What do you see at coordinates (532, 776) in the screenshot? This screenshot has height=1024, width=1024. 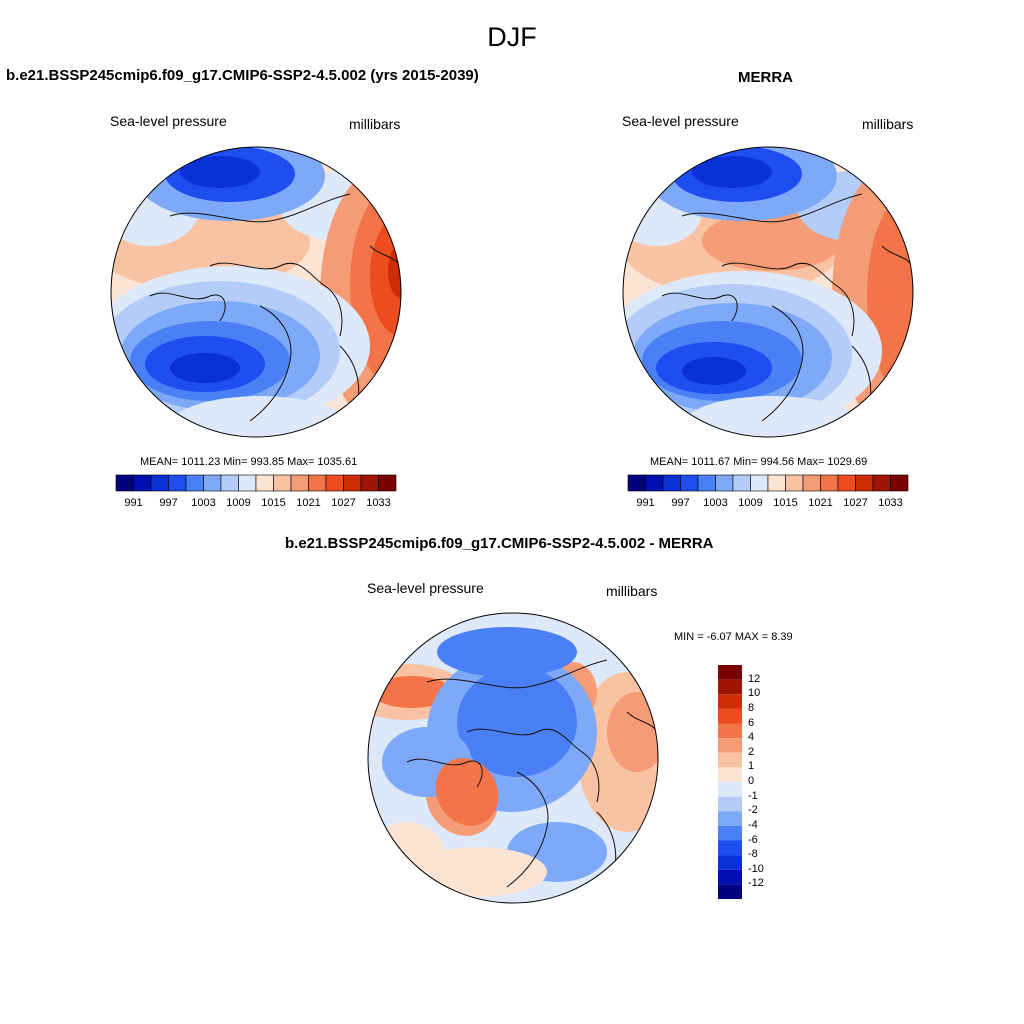 I see `panel-3-coastlines` at bounding box center [532, 776].